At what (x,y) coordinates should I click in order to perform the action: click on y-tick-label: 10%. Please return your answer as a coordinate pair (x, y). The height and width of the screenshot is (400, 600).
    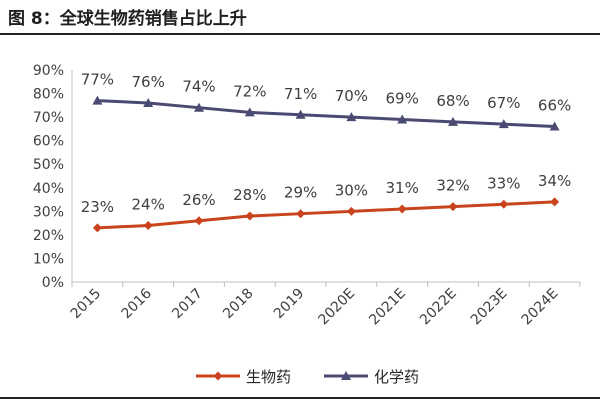
    Looking at the image, I should click on (48, 259).